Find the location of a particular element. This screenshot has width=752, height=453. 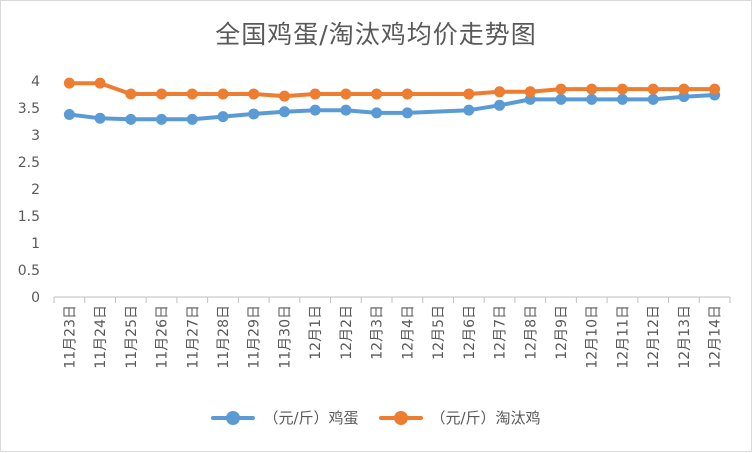

x-tick-label: 12月9日 is located at coordinates (562, 332).